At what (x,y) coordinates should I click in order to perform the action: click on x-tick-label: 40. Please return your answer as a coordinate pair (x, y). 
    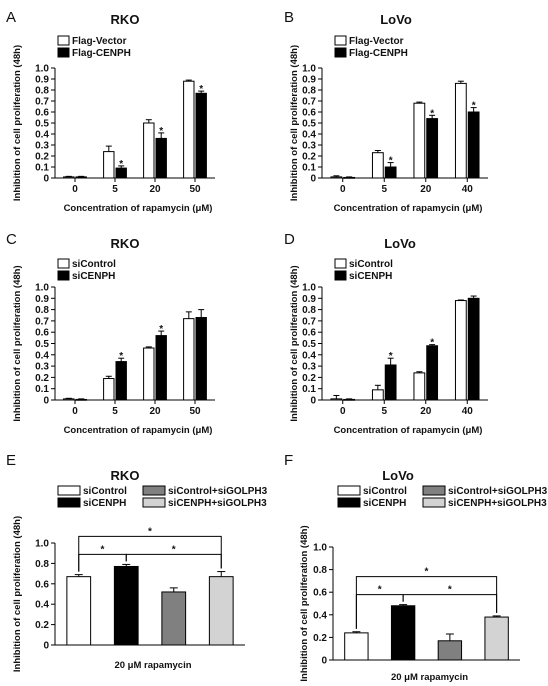
    Looking at the image, I should click on (468, 189).